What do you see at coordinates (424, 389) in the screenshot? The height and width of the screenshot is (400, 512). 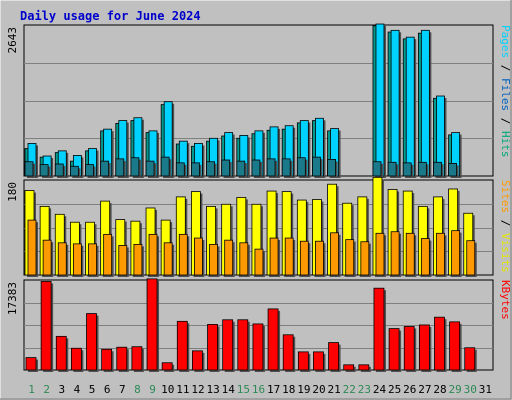 I see `day-label-27: 27` at bounding box center [424, 389].